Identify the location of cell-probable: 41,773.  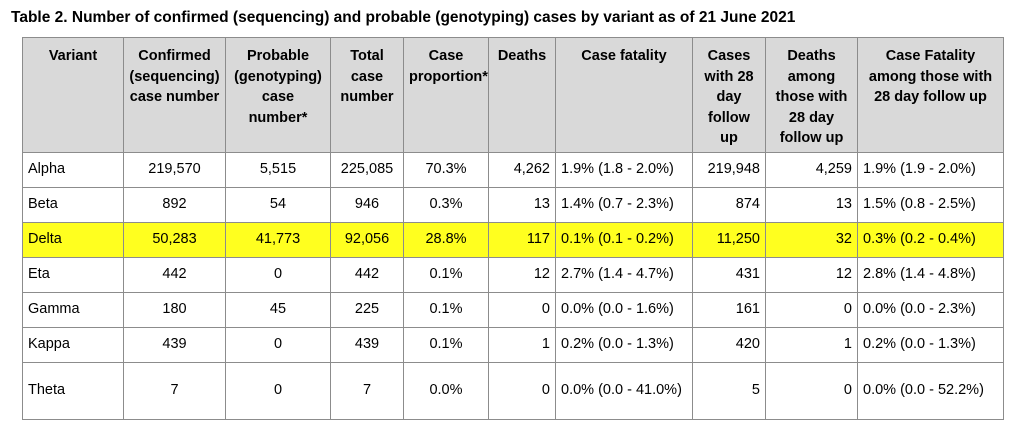
(278, 239).